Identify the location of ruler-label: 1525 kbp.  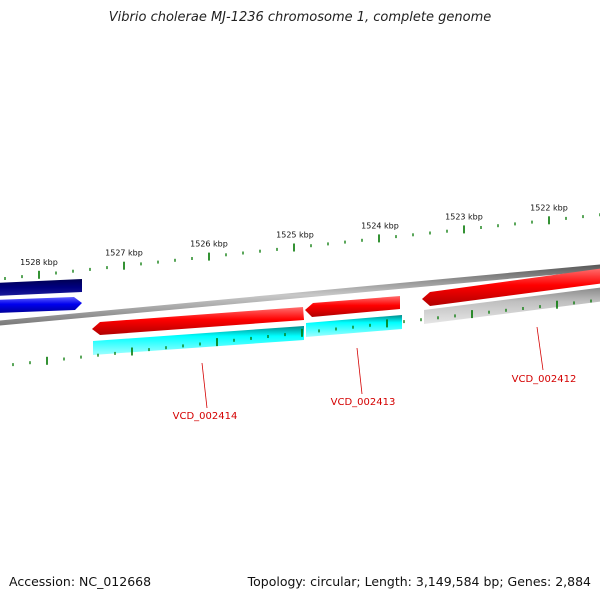
(295, 234).